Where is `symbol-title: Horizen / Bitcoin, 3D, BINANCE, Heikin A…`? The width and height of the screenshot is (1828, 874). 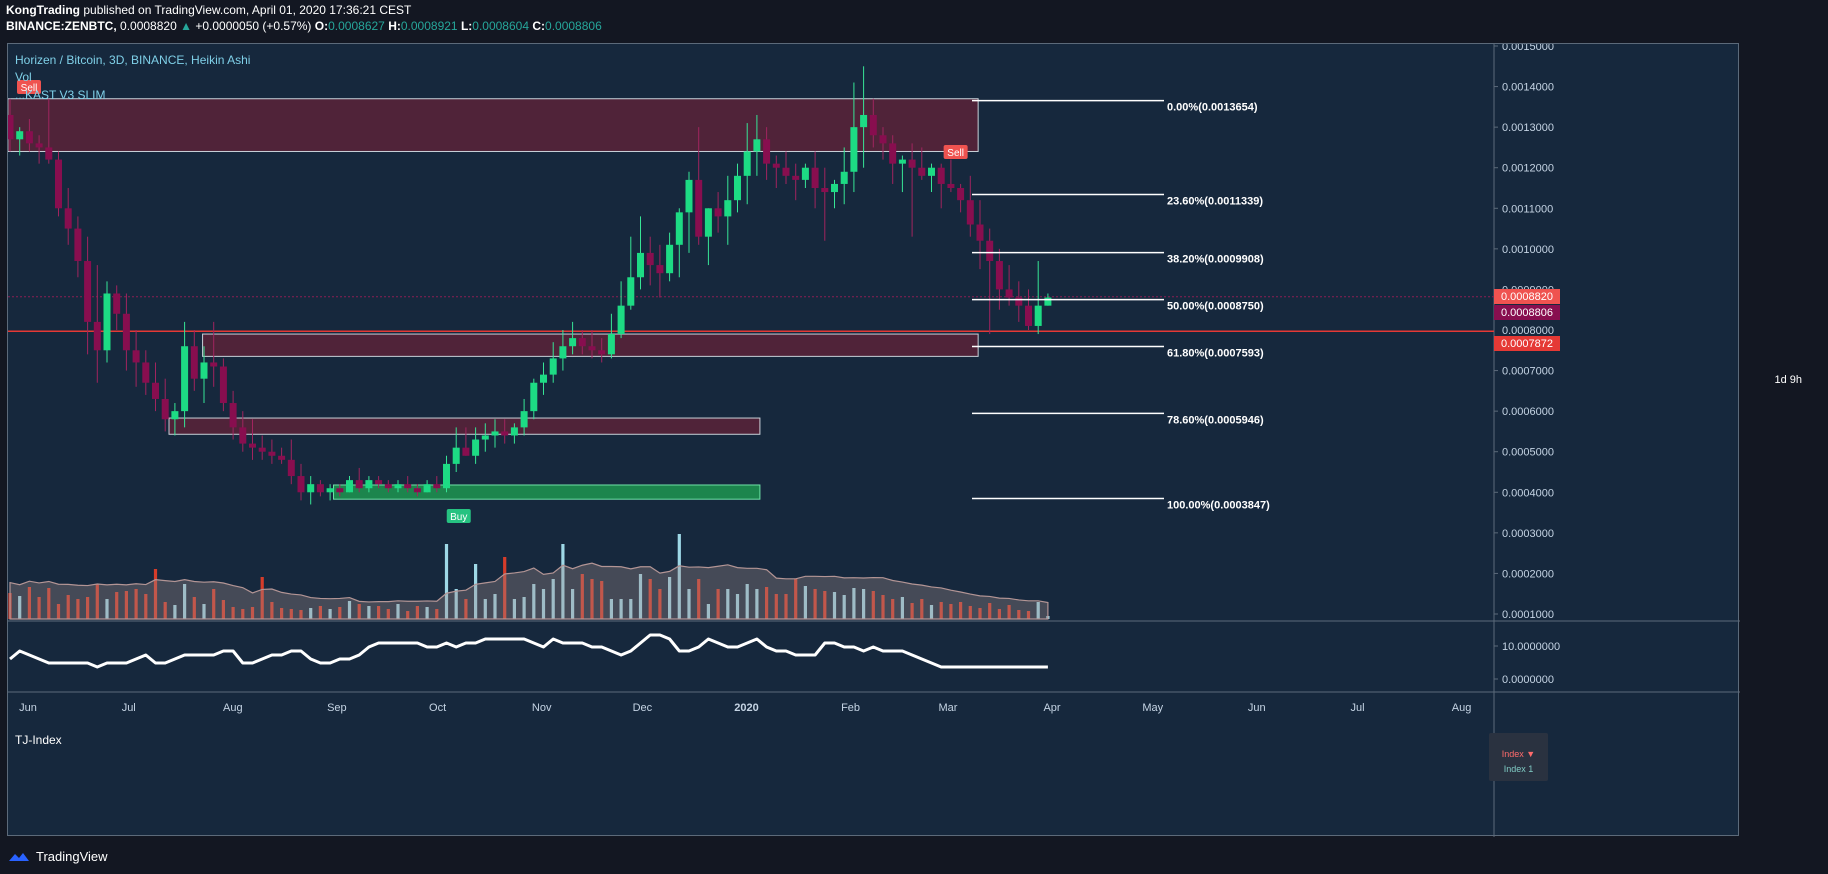 symbol-title: Horizen / Bitcoin, 3D, BINANCE, Heikin A… is located at coordinates (133, 60).